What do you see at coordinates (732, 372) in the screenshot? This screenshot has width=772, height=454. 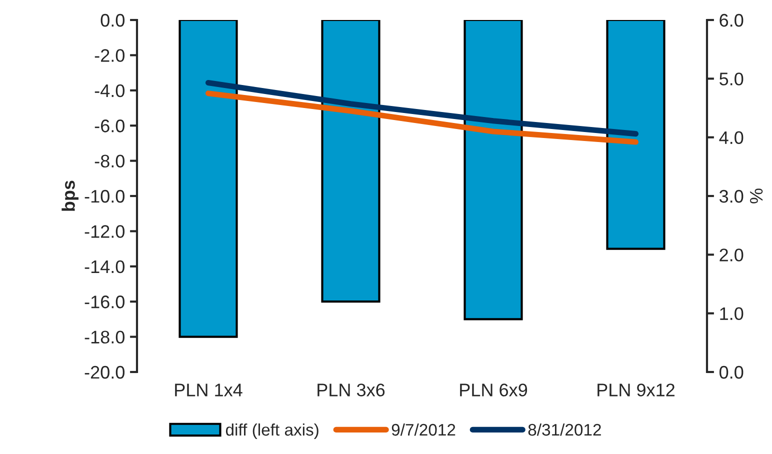 I see `y2-tick-label: 0.0` at bounding box center [732, 372].